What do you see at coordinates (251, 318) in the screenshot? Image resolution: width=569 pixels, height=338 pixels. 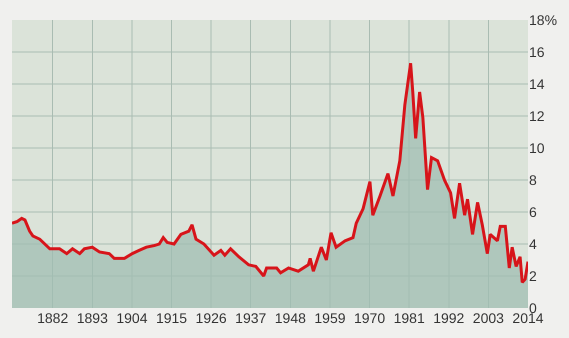 I see `x-tick-label: 1937` at bounding box center [251, 318].